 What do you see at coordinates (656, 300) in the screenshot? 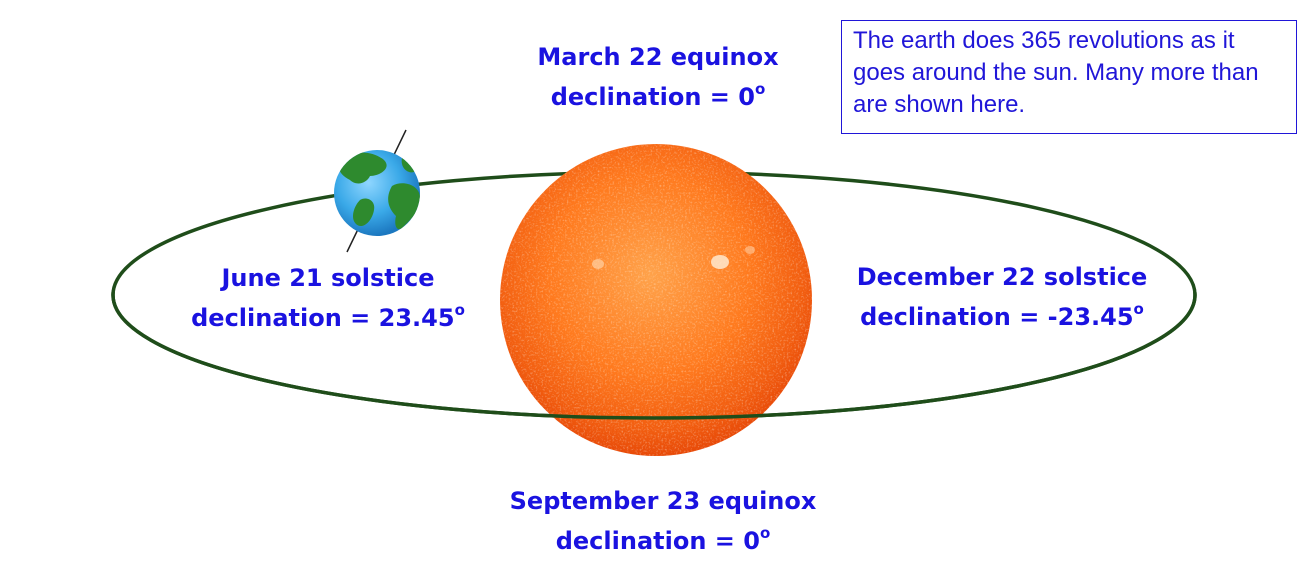
I see `sun-icon` at bounding box center [656, 300].